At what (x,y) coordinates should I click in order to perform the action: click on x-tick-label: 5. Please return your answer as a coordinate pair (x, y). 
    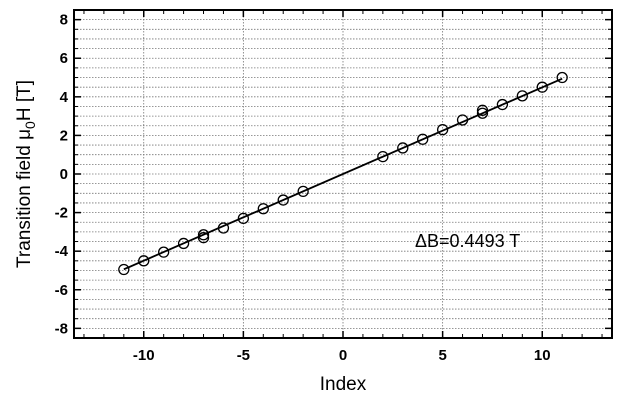
    Looking at the image, I should click on (442, 355).